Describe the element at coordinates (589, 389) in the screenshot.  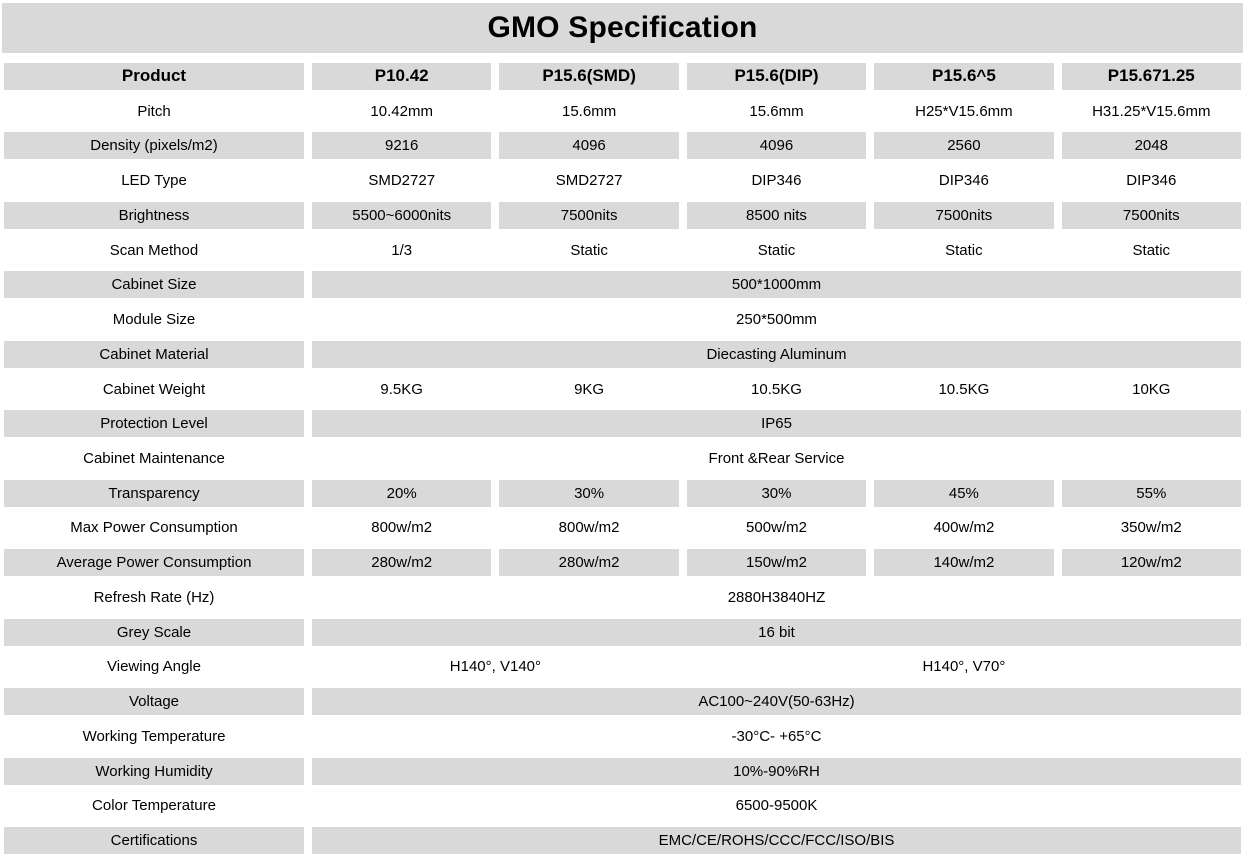
I see `value-cell: 9KG` at that location.